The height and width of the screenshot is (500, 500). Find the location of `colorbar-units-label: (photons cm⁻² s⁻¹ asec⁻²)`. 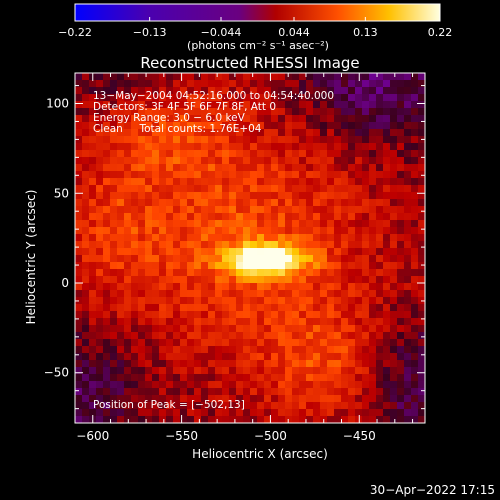

colorbar-units-label: (photons cm⁻² s⁻¹ asec⁻²) is located at coordinates (258, 45).